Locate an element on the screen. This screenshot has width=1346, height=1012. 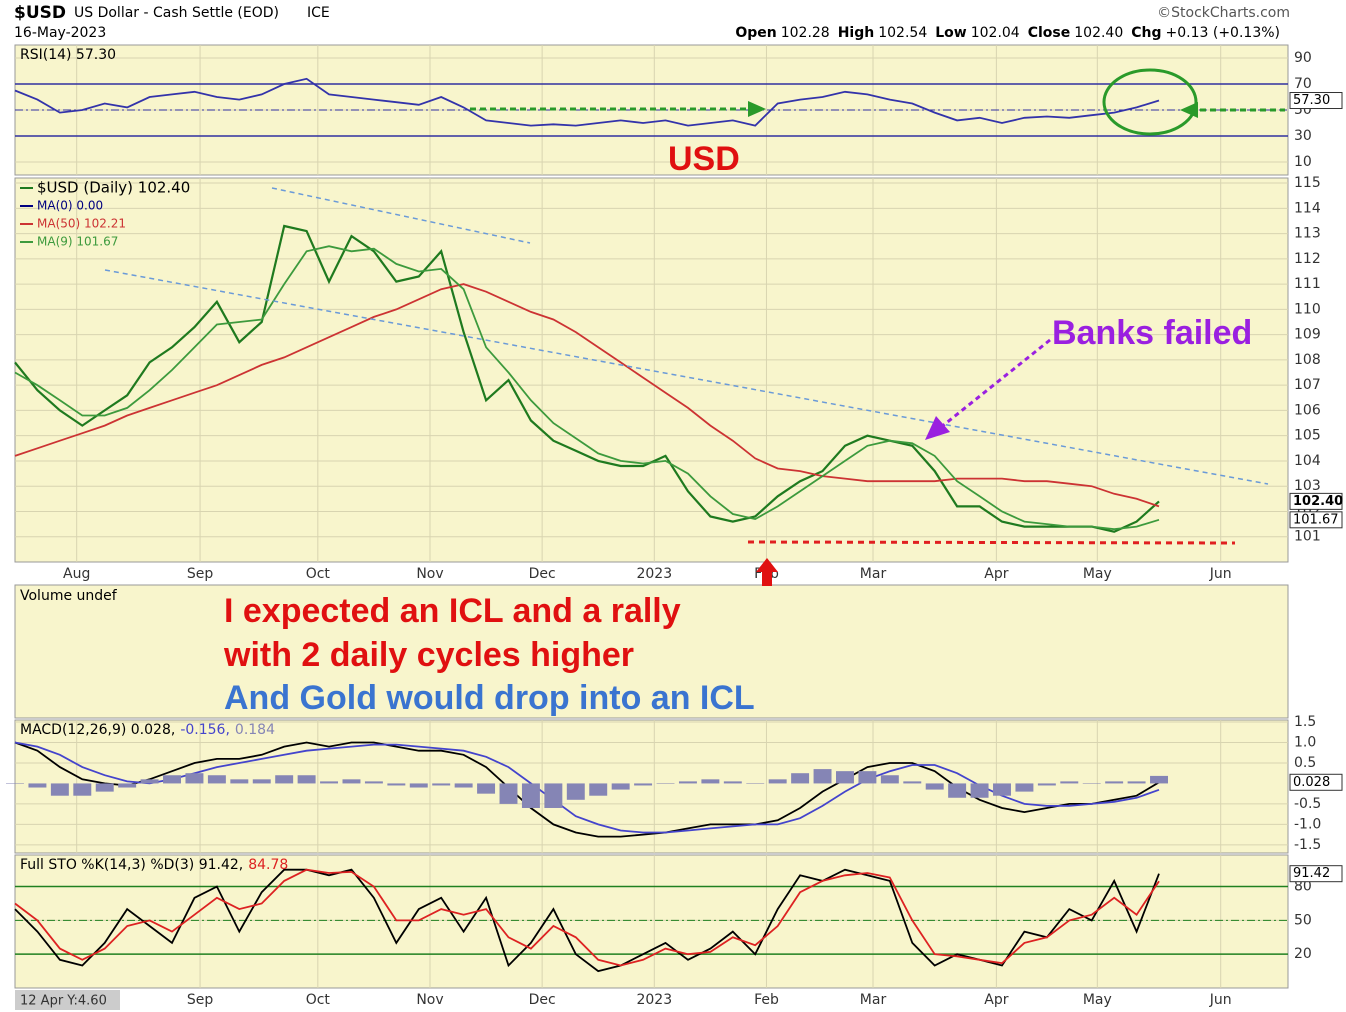
y-tick-label: 103 is located at coordinates (1307, 486).